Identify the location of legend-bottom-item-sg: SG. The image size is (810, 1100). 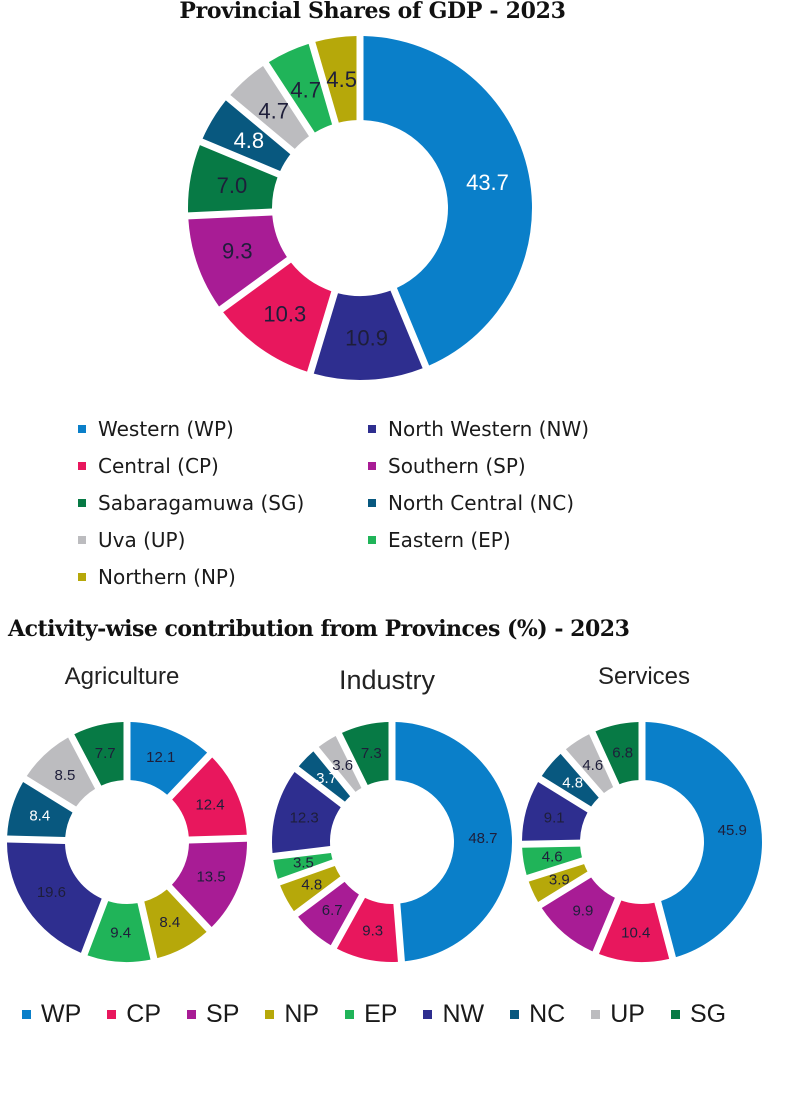
(698, 1014).